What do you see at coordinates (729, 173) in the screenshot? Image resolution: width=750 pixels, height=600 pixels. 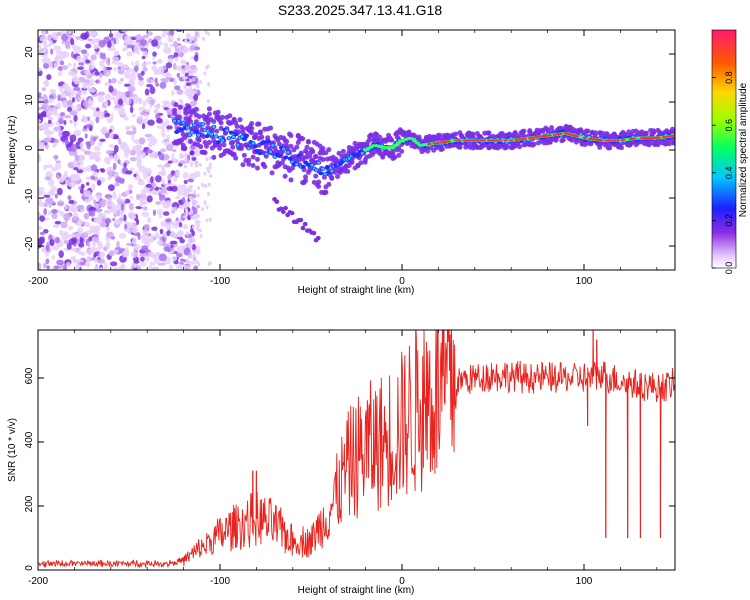 I see `colorbar-tick-label: 0.4` at bounding box center [729, 173].